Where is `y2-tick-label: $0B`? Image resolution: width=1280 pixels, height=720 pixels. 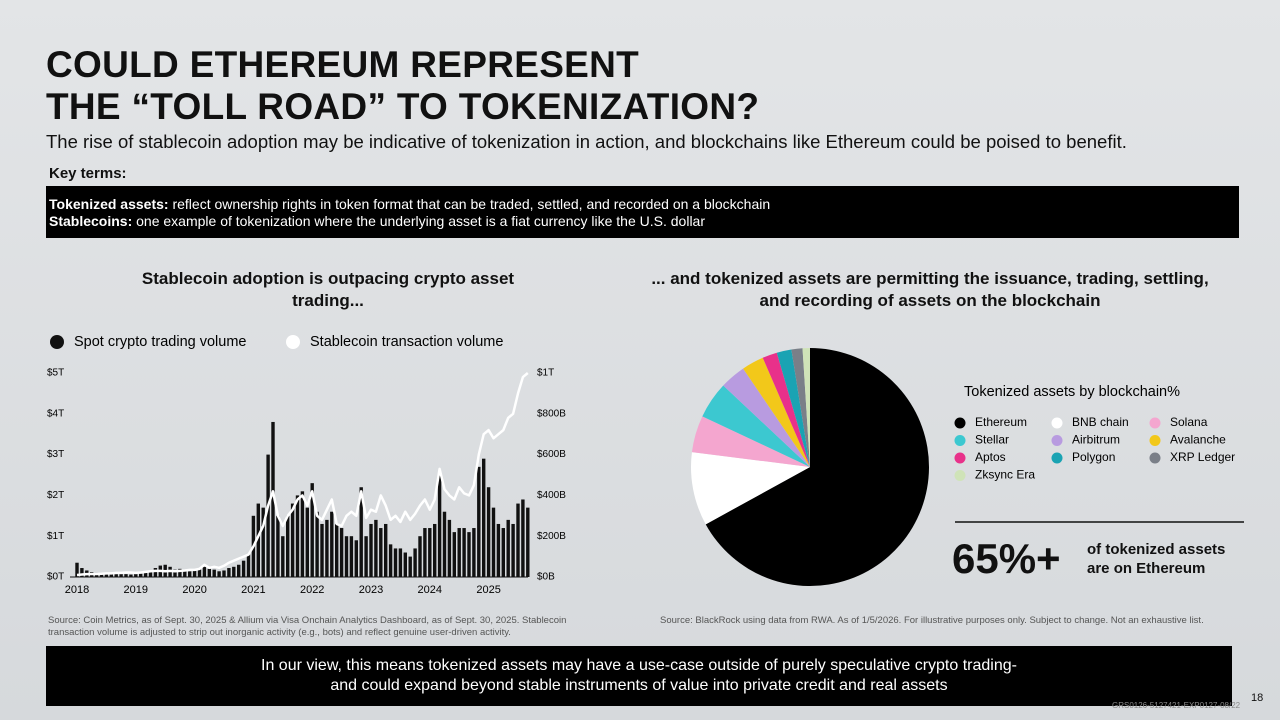
y2-tick-label: $0B is located at coordinates (546, 577).